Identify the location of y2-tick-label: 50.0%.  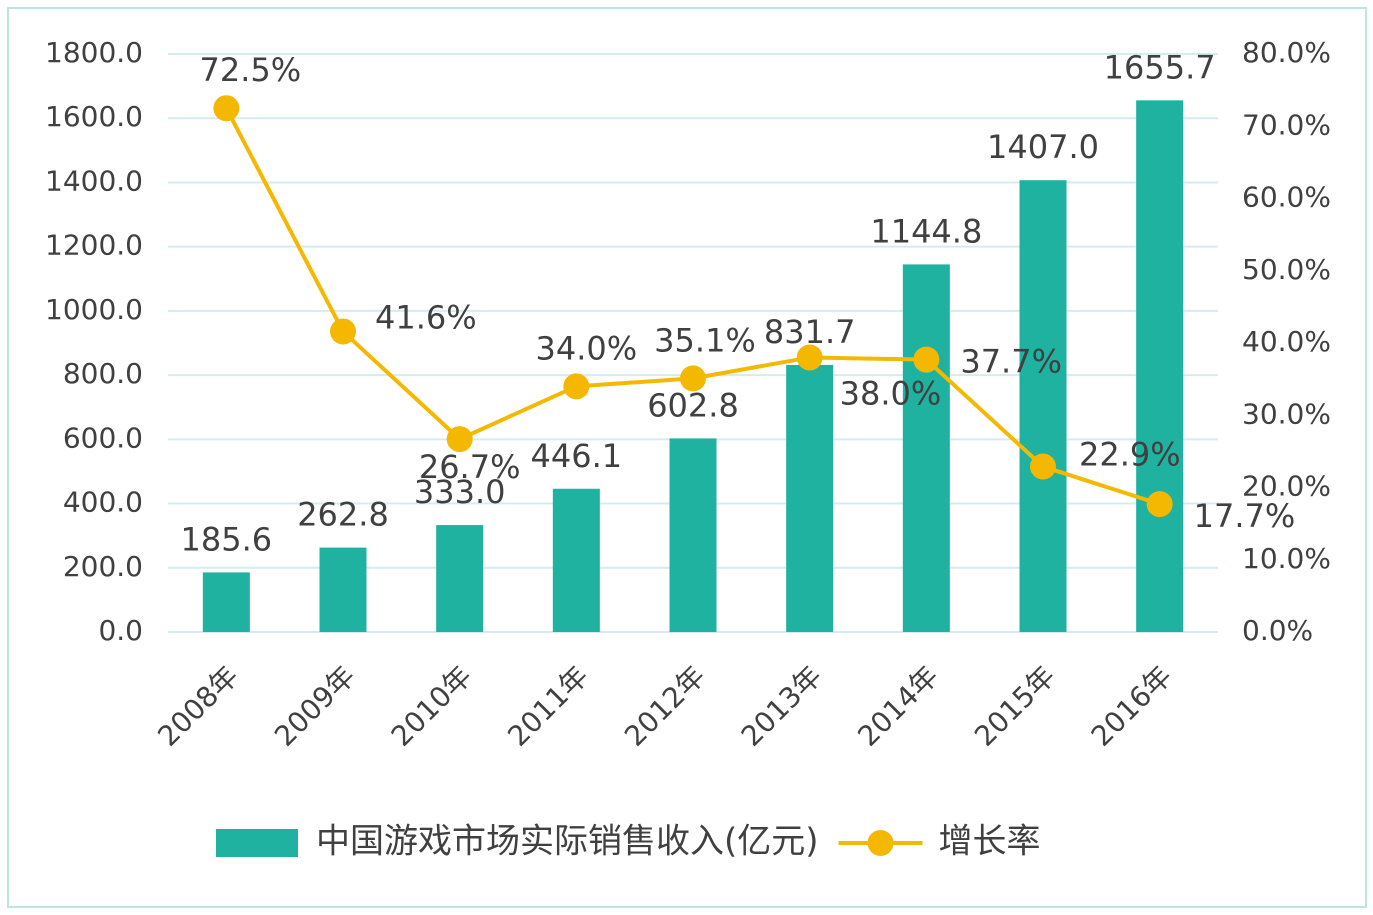
(1286, 269).